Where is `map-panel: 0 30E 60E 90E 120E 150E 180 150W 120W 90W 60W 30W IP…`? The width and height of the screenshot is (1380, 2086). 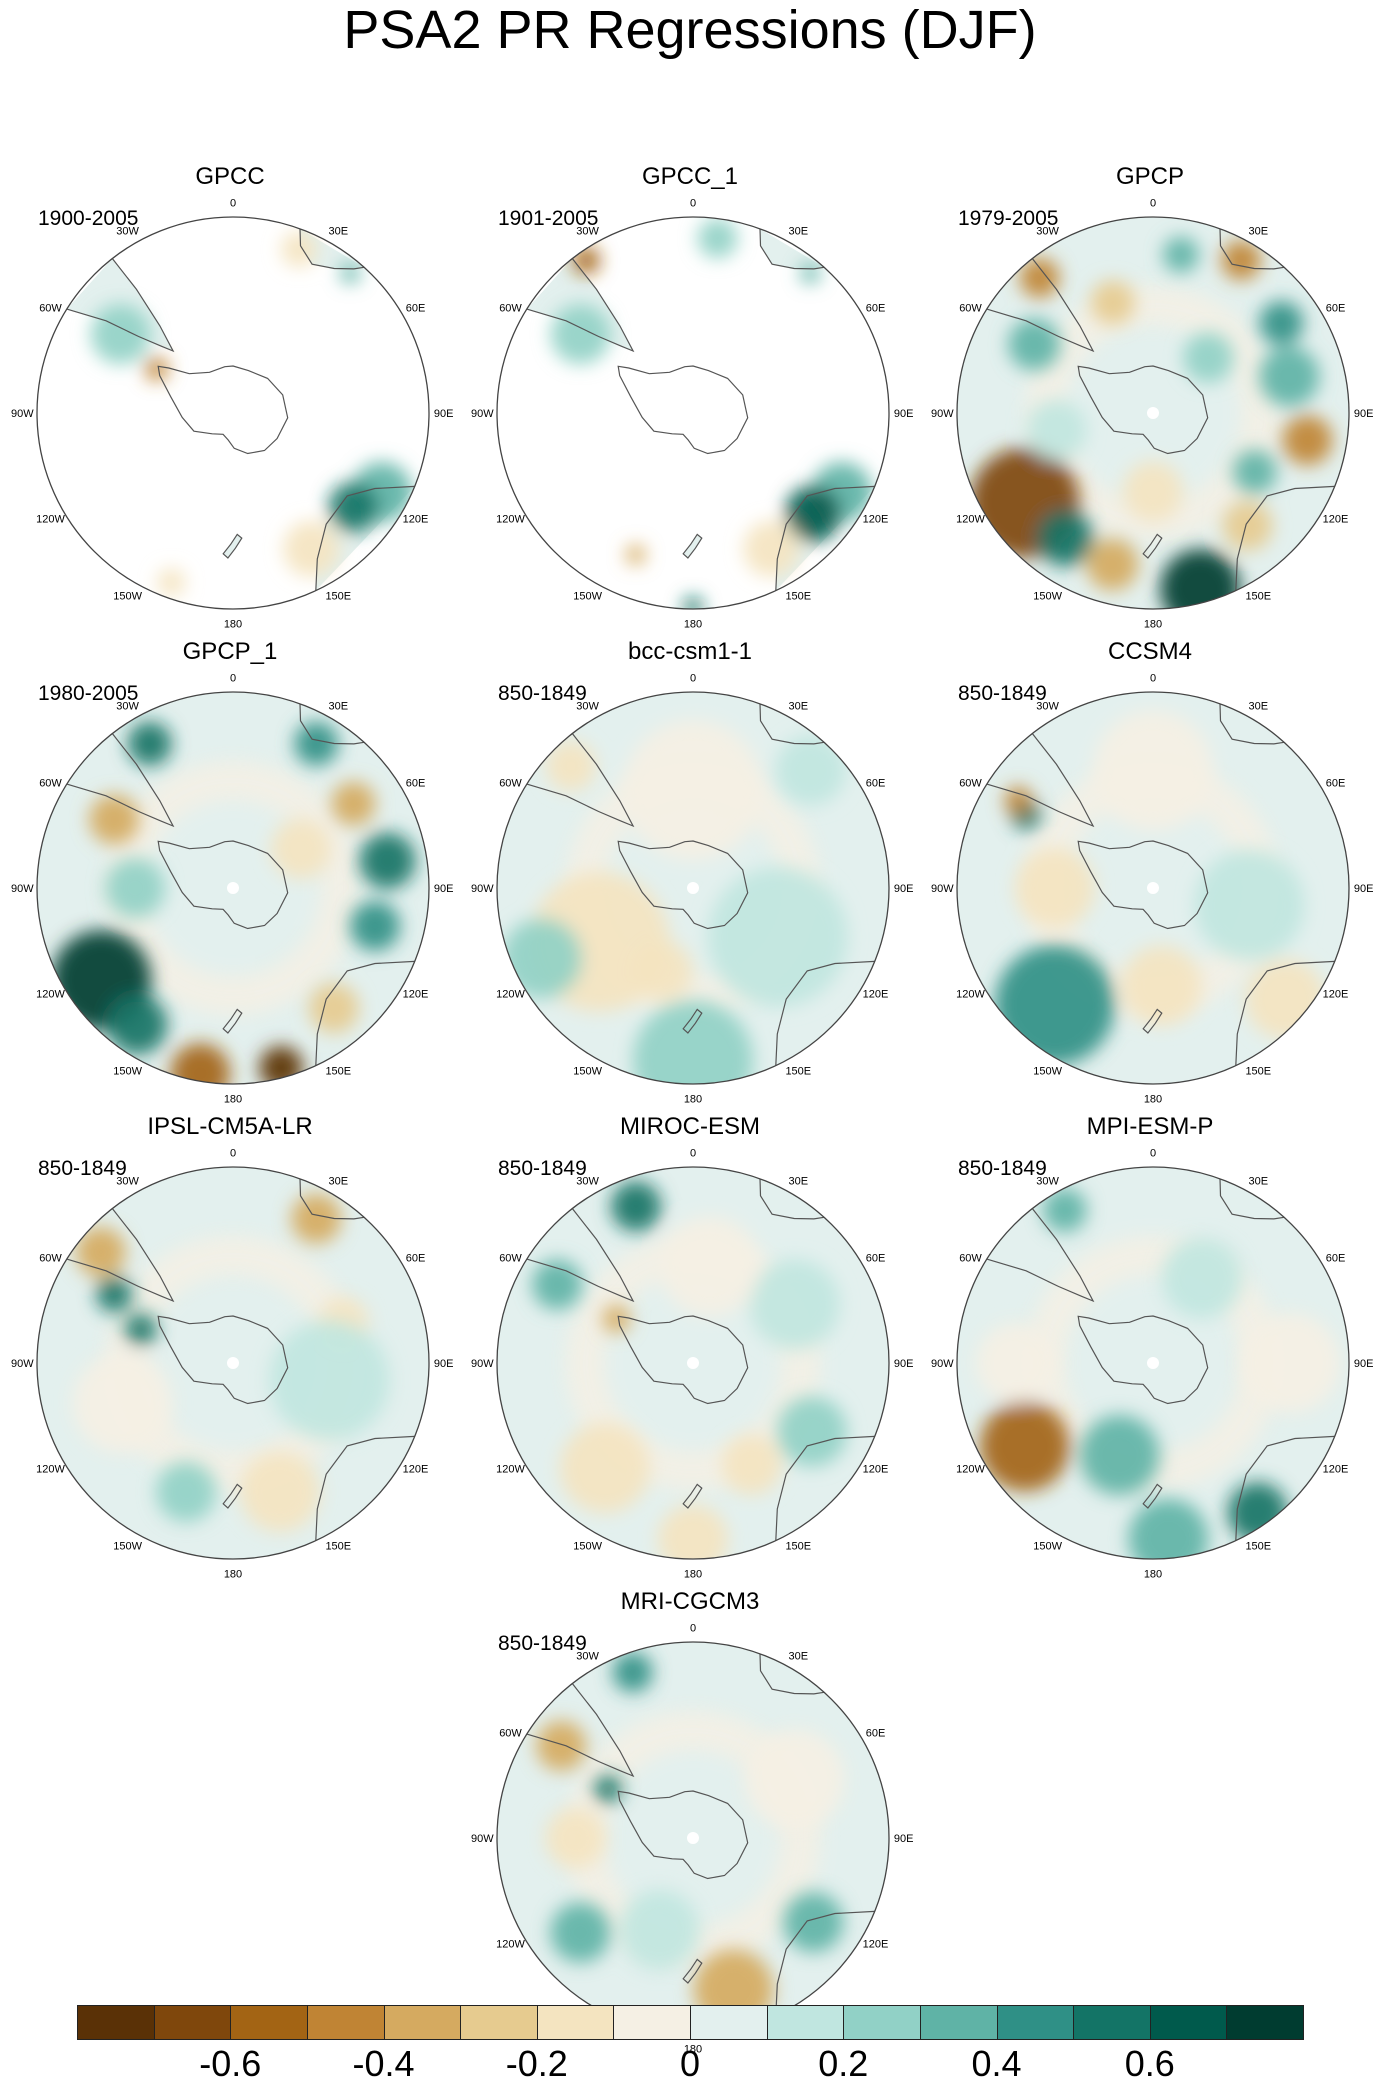 map-panel: 0 30E 60E 90E 120E 150E 180 150W 120W 90W 60W 30W IP… is located at coordinates (230, 1300).